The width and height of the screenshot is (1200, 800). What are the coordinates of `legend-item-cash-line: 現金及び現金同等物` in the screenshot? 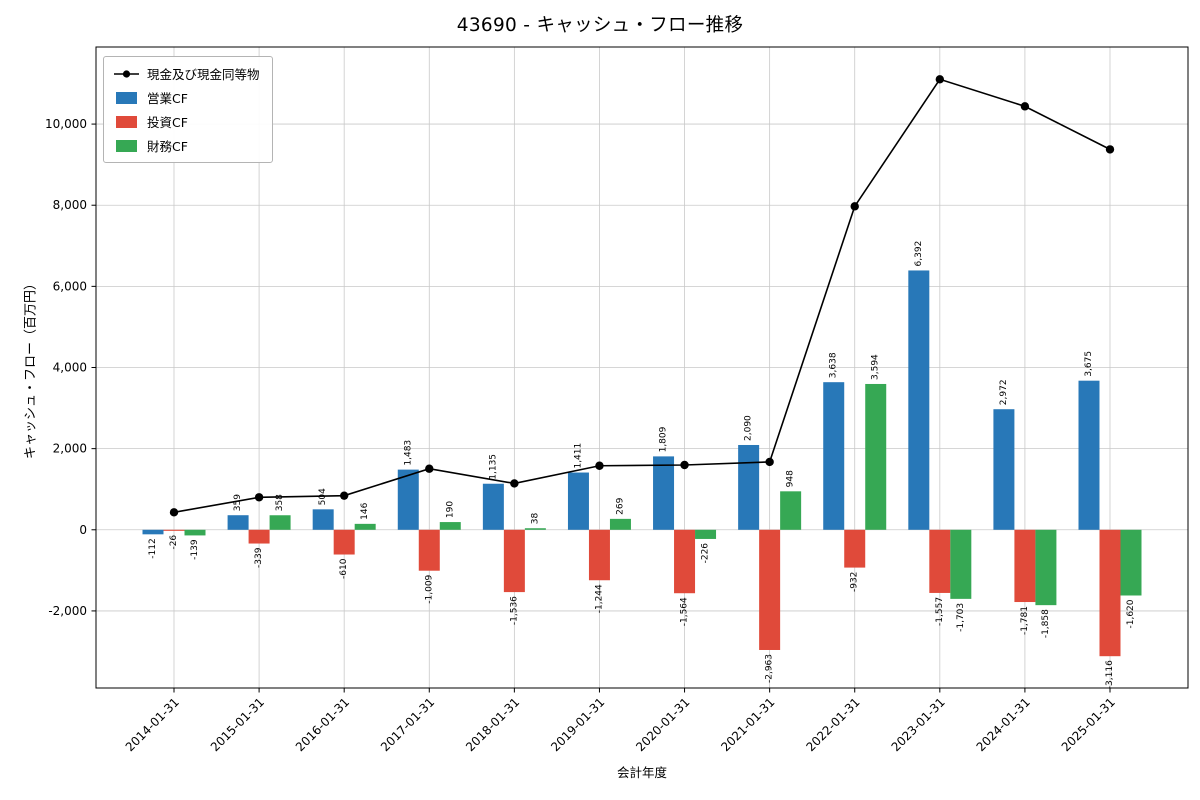 It's located at (186, 73).